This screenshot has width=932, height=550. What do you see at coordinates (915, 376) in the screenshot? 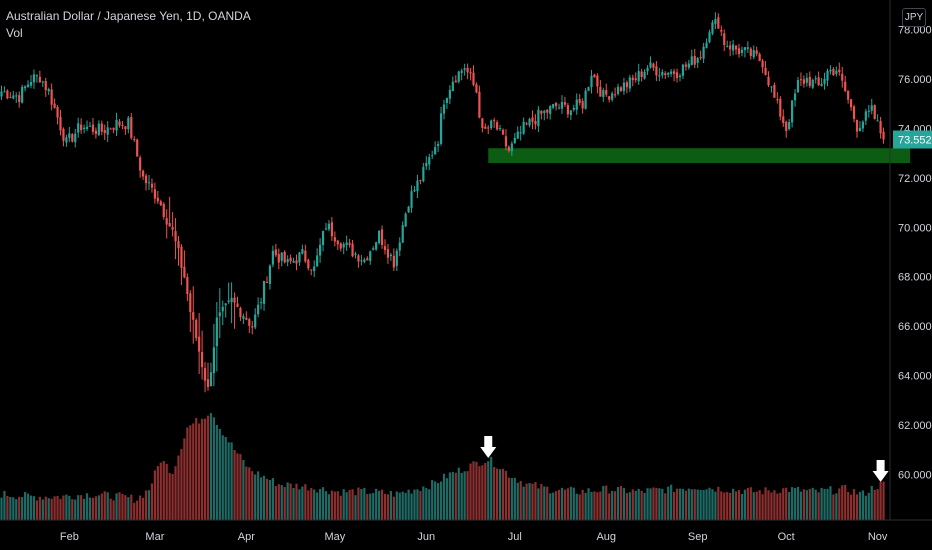
I see `price-tick-label: 64.000` at bounding box center [915, 376].